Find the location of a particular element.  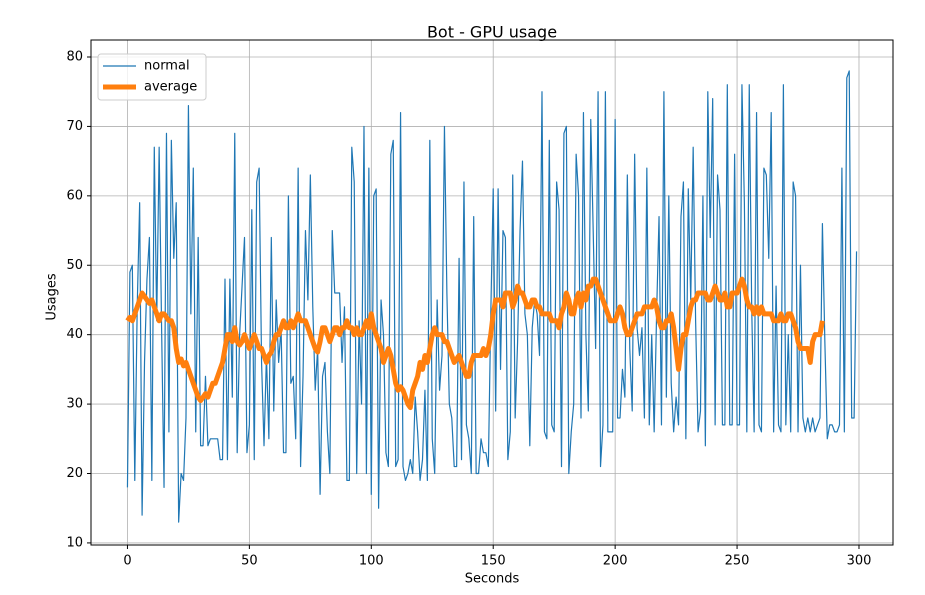

y-tick-label: 50 is located at coordinates (74, 265).